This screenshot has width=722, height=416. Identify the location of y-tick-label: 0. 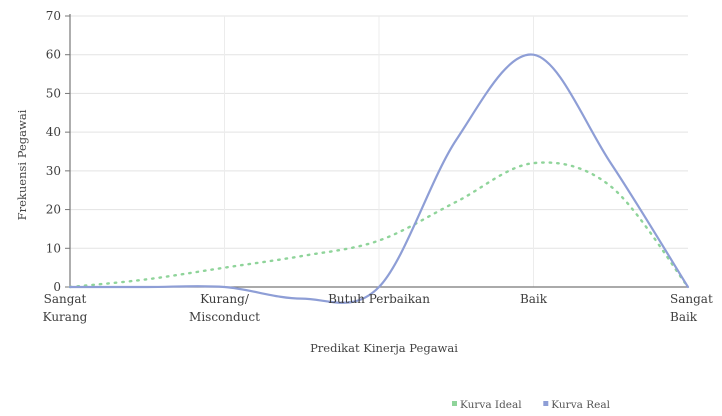
(57, 287).